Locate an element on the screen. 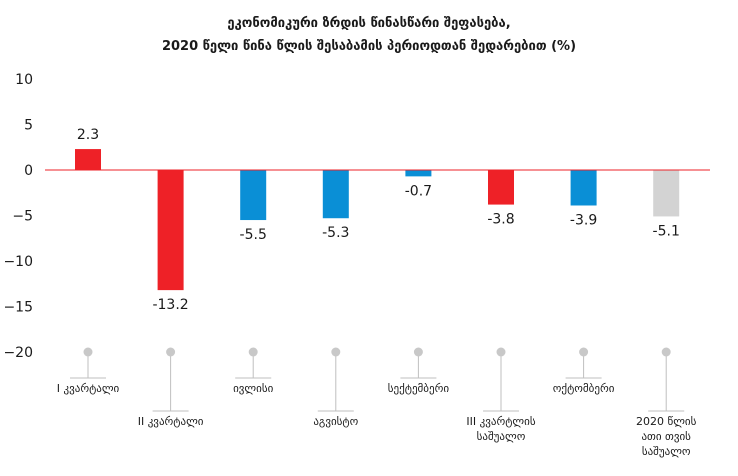 The width and height of the screenshot is (738, 476). data-label: -13.2 is located at coordinates (170, 305).